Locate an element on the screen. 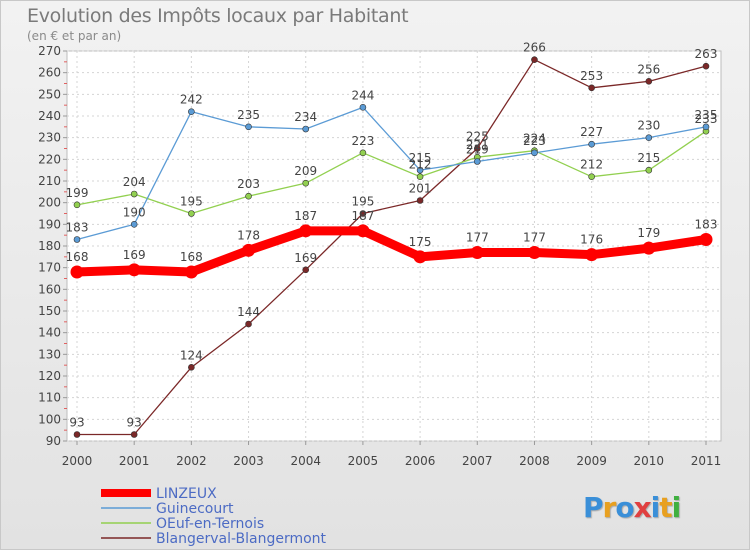  x-tick-label: 2006 is located at coordinates (420, 461).